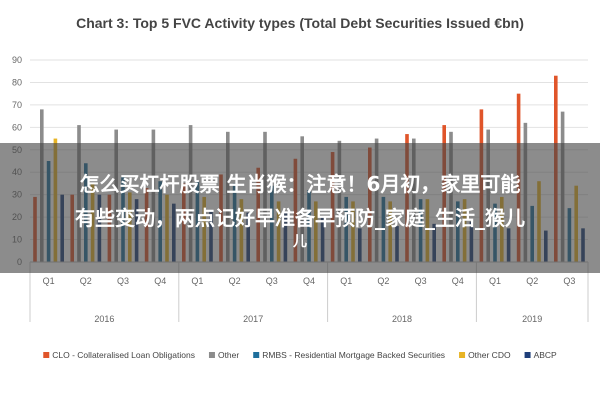 The height and width of the screenshot is (400, 600). I want to click on year-label: 2019, so click(532, 319).